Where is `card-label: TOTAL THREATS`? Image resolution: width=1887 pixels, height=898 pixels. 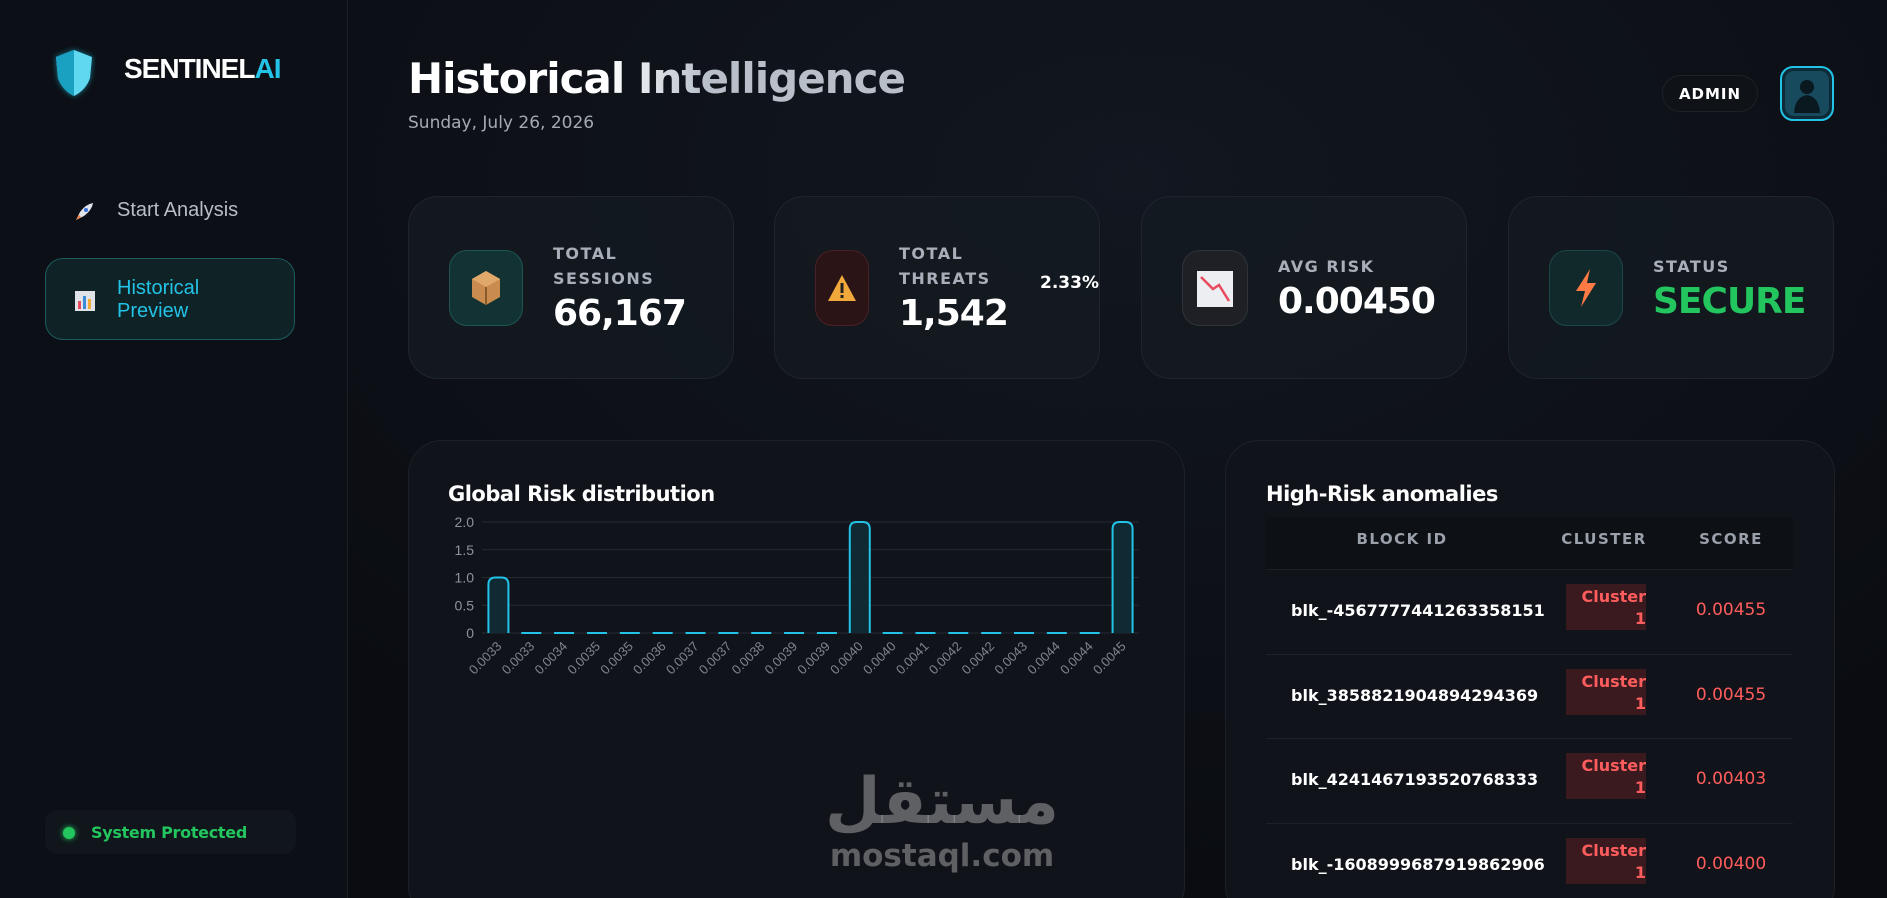
card-label: TOTAL THREATS is located at coordinates (945, 266).